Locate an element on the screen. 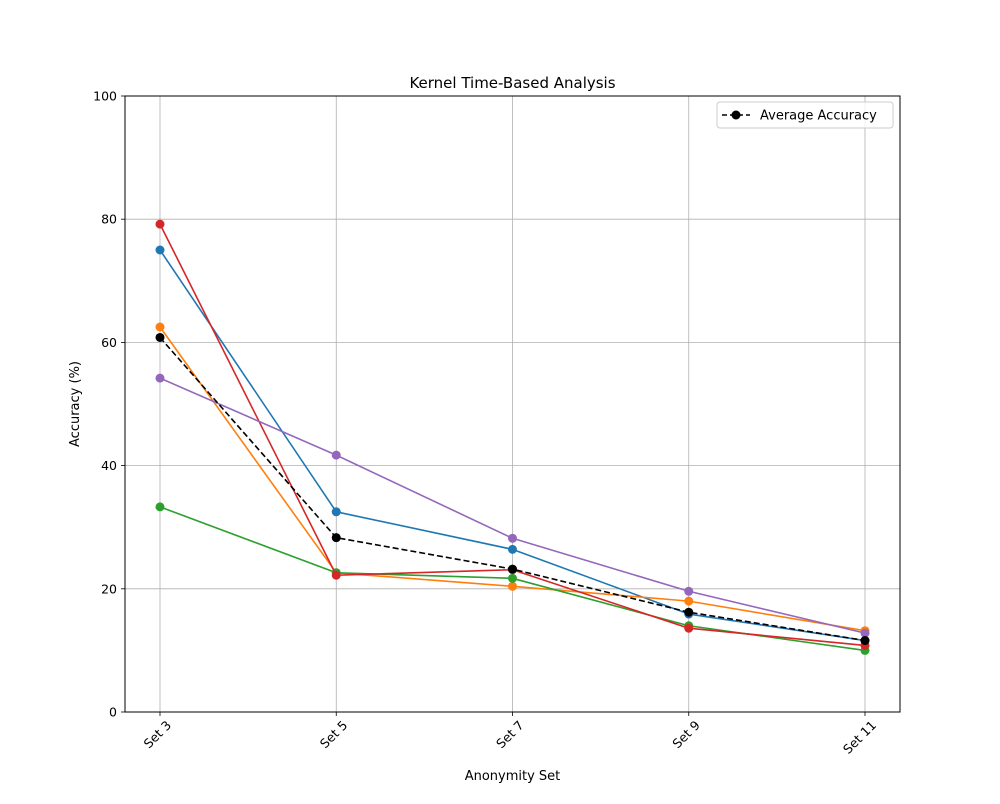 This screenshot has height=804, width=1000. legend-marker-average-accuracy is located at coordinates (736, 115).